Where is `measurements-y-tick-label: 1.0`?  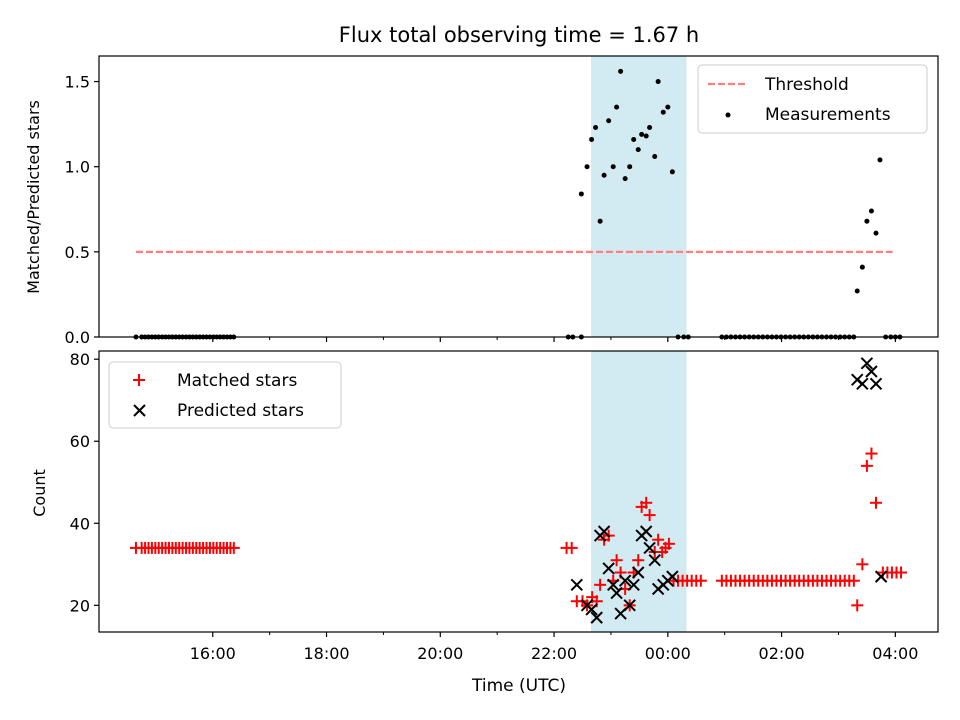
measurements-y-tick-label: 1.0 is located at coordinates (77, 167).